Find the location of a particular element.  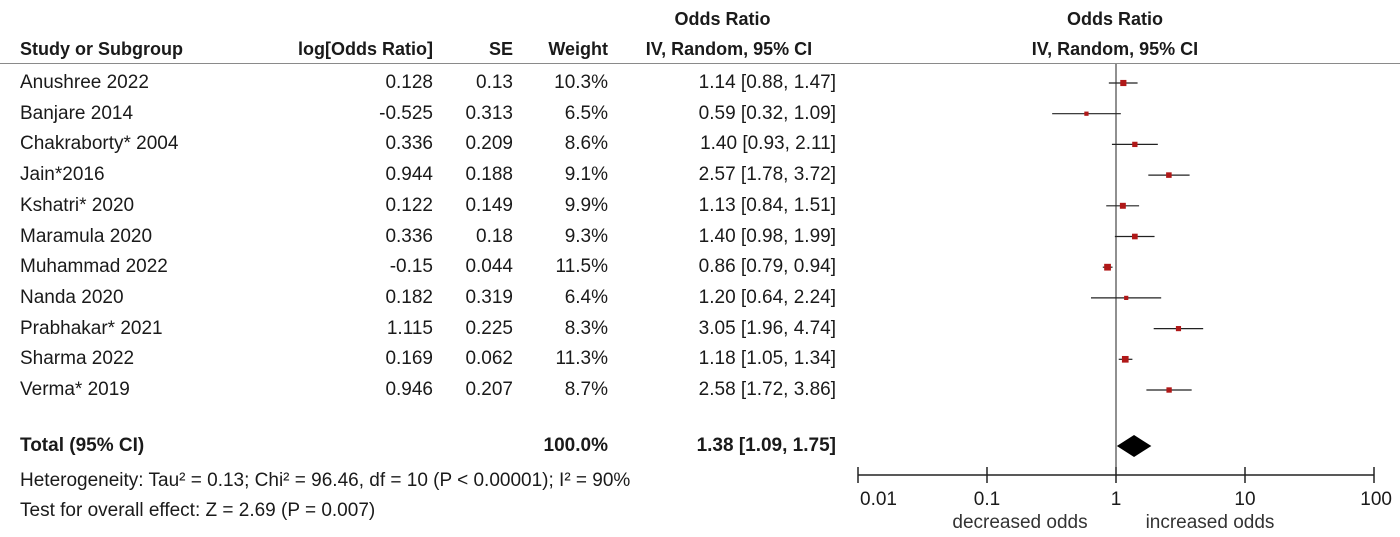

ci-column-subtitle: IV, Random, 95% CI is located at coordinates (729, 49).